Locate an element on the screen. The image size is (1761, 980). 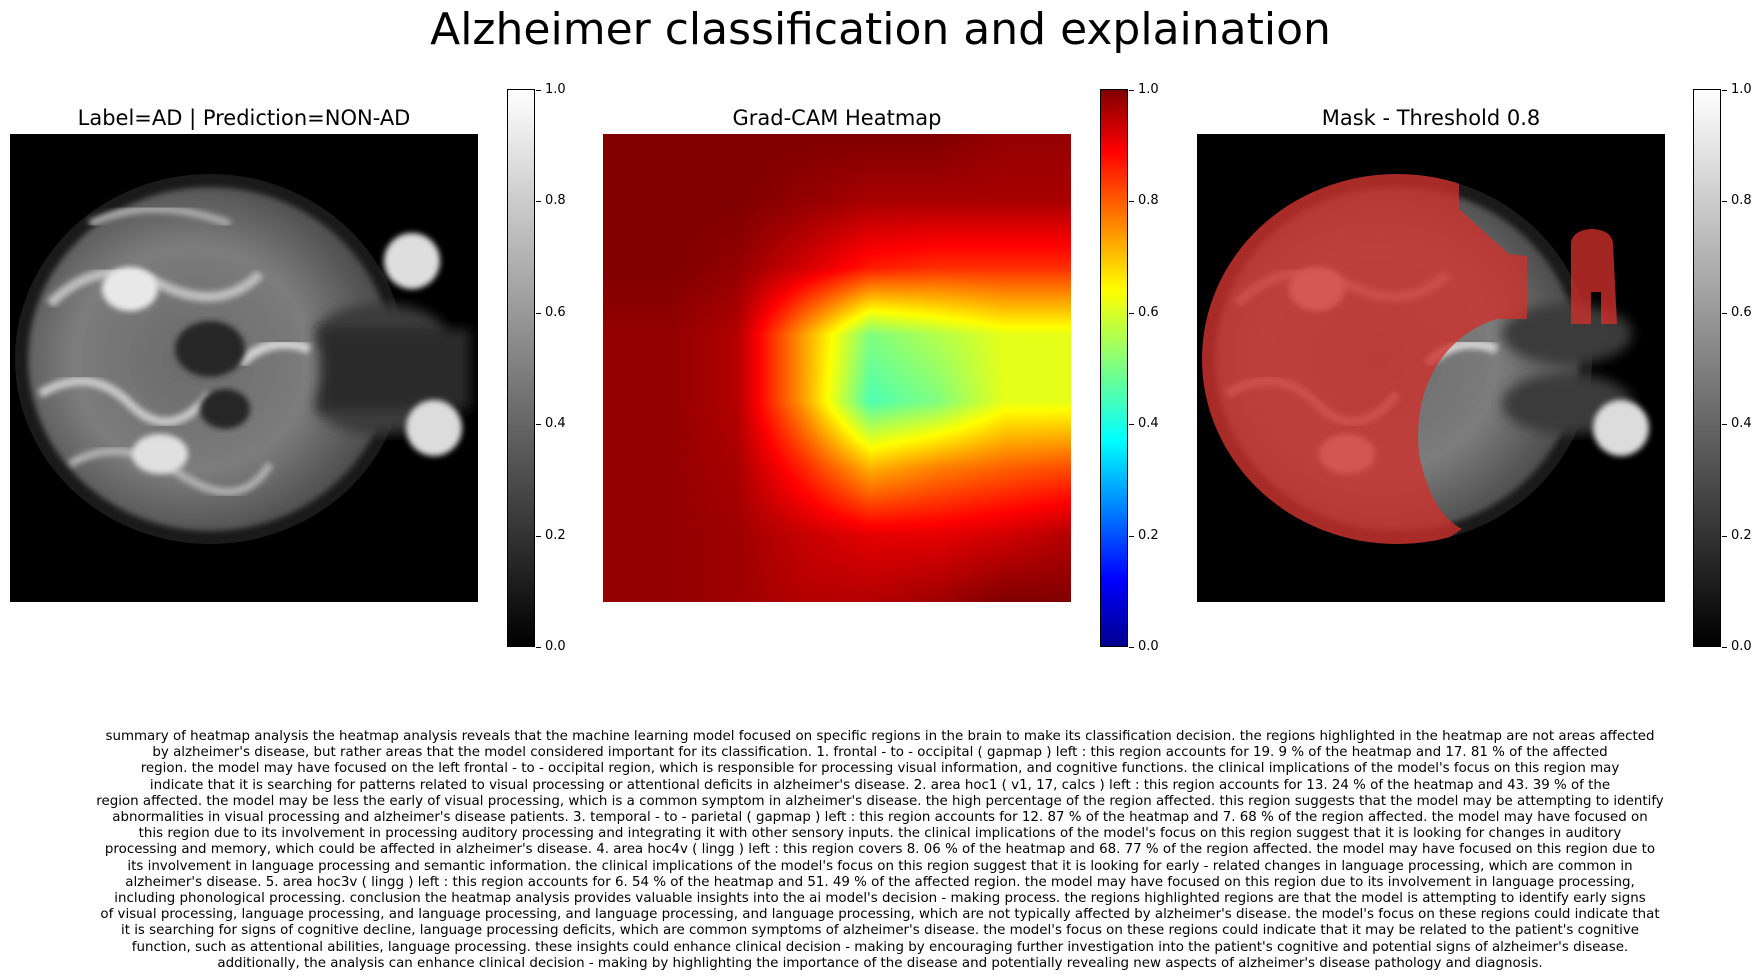
mri-image is located at coordinates (244, 368).